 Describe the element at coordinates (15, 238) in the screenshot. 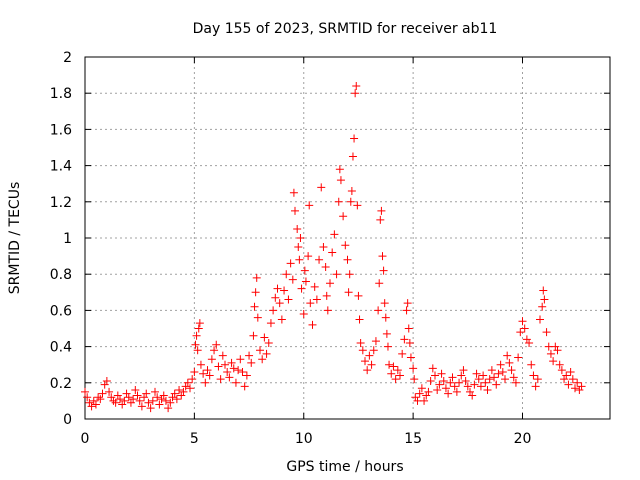

I see `y-axis-label: SRMTID / TECUs` at that location.